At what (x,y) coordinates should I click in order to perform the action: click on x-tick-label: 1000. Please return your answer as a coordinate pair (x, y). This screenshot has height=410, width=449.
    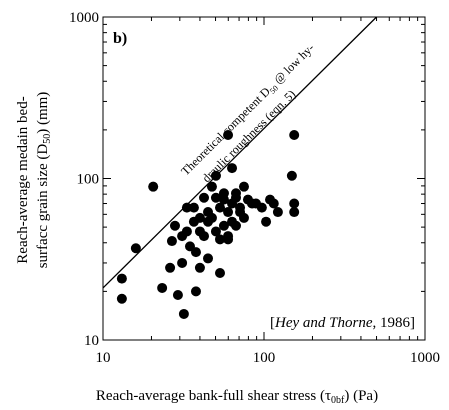
    Looking at the image, I should click on (425, 358).